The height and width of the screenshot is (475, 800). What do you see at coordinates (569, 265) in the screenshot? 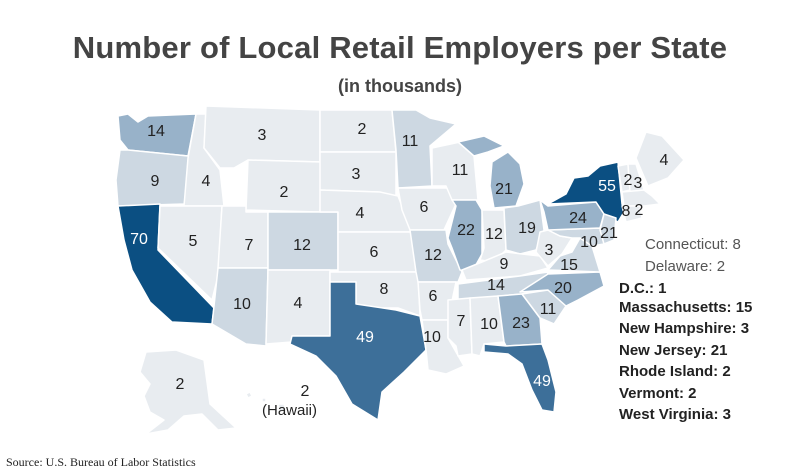
I see `label-va: 15` at bounding box center [569, 265].